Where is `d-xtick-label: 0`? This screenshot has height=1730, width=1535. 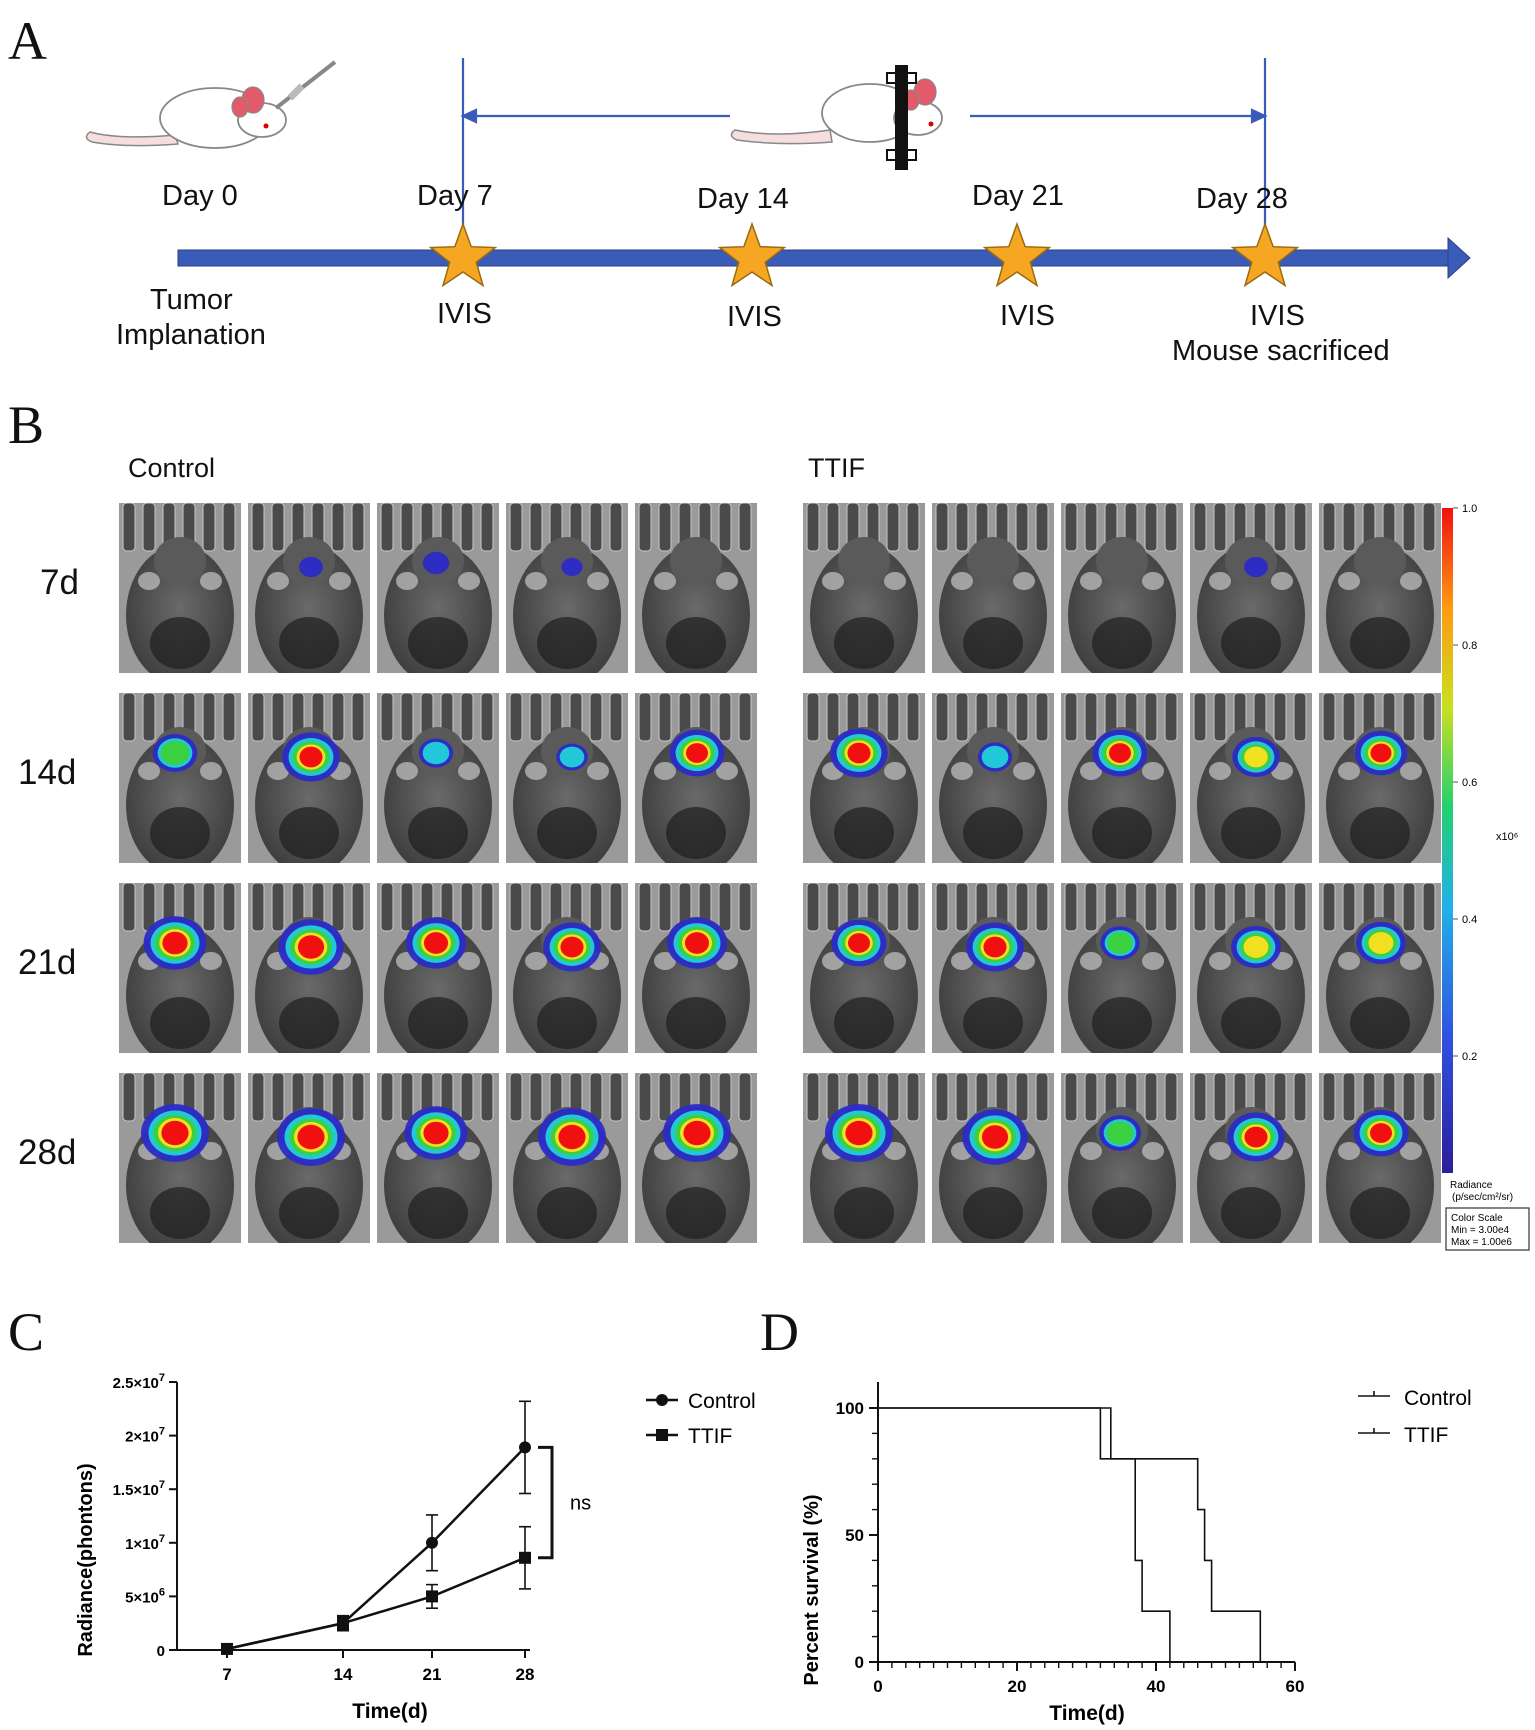 d-xtick-label: 0 is located at coordinates (877, 1686).